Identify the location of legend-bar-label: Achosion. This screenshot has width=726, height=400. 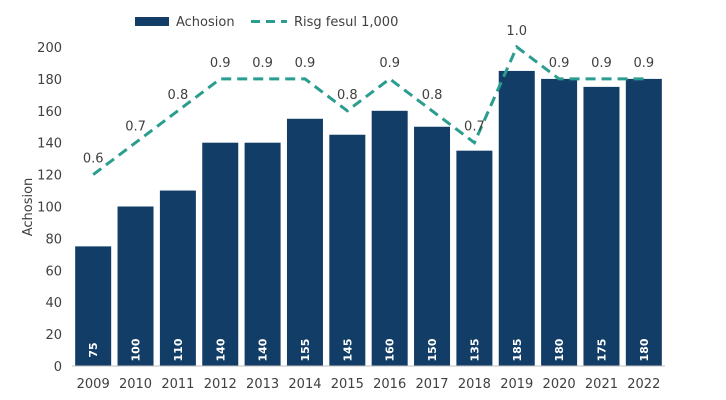
(205, 22).